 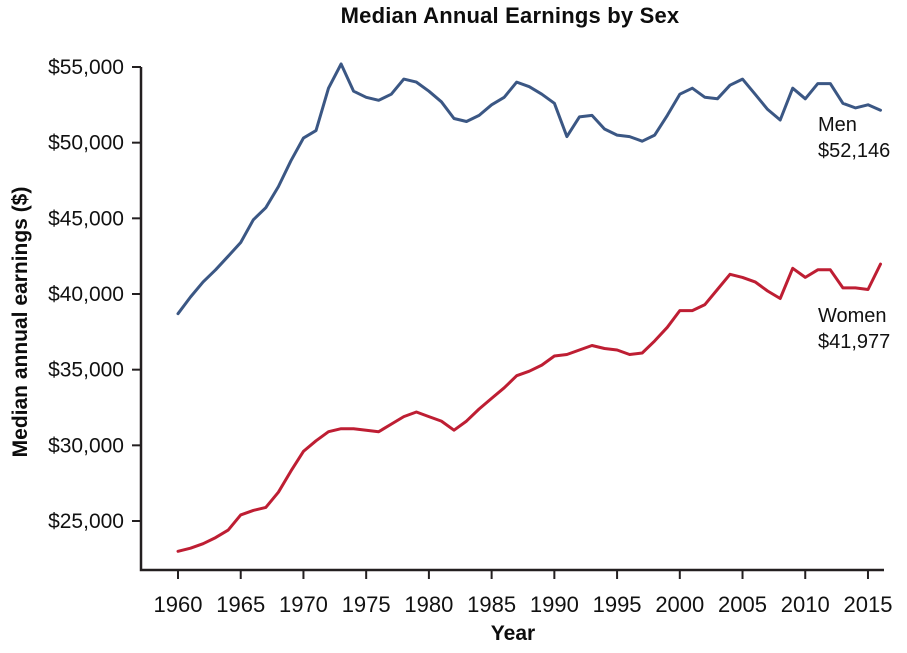 I want to click on men-series-label: Men $52,146, so click(x=854, y=138).